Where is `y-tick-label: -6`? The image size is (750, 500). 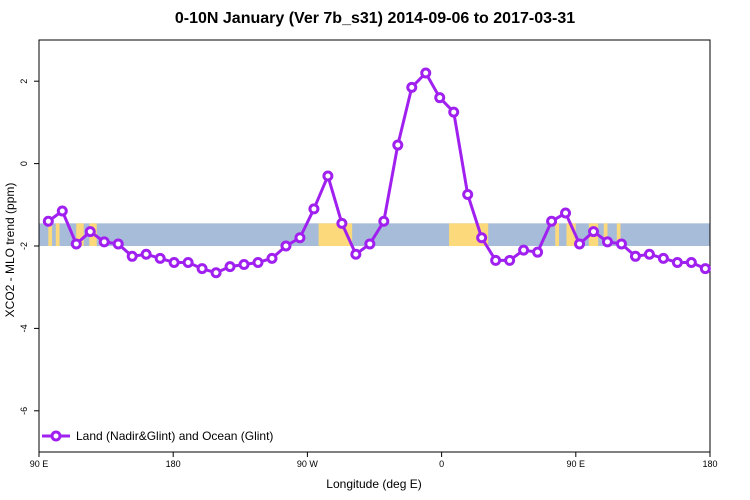
y-tick-label: -6 is located at coordinates (24, 411).